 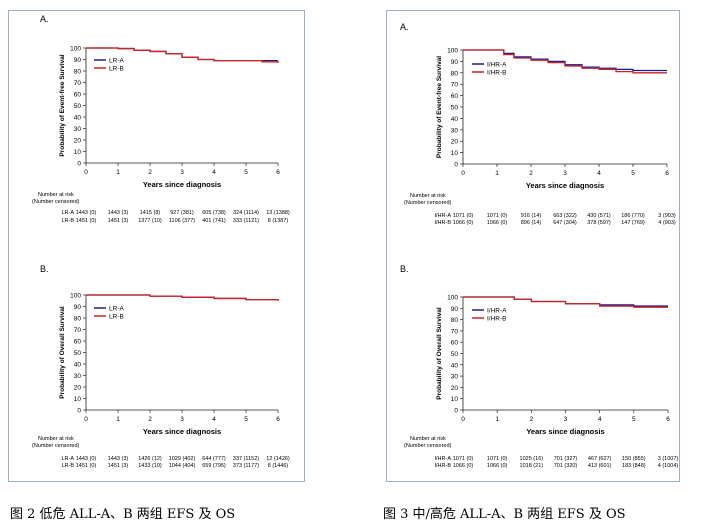 What do you see at coordinates (667, 173) in the screenshot?
I see `x-tick-label-2-6: 6` at bounding box center [667, 173].